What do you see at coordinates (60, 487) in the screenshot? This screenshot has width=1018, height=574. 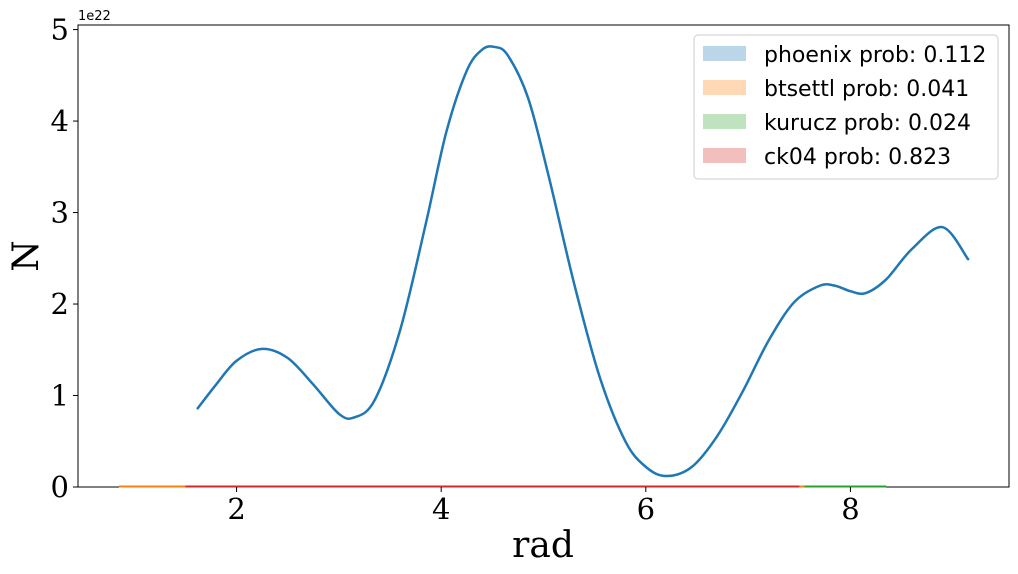 I see `y-tick-label: 0` at bounding box center [60, 487].